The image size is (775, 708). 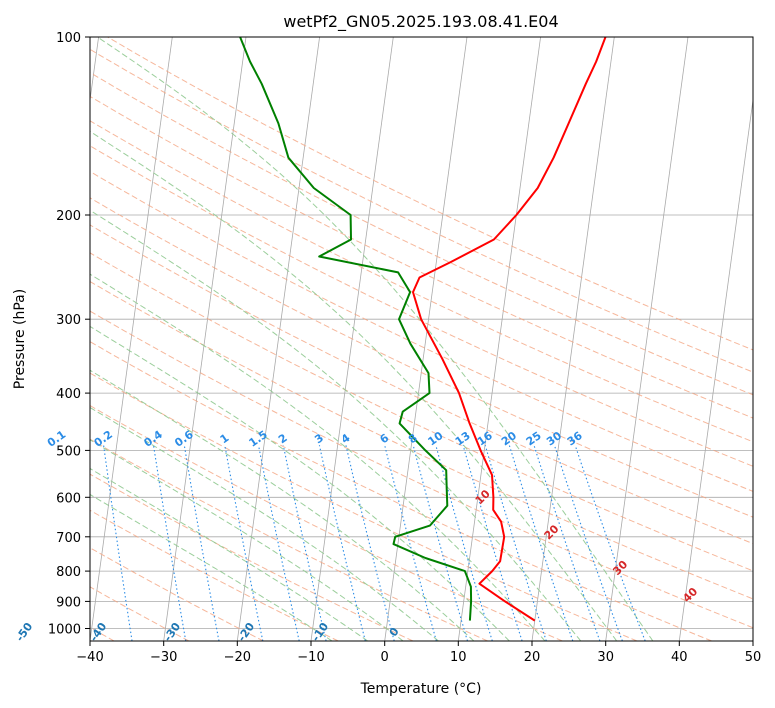 What do you see at coordinates (68, 602) in the screenshot?
I see `y-tick-label: 900` at bounding box center [68, 602].